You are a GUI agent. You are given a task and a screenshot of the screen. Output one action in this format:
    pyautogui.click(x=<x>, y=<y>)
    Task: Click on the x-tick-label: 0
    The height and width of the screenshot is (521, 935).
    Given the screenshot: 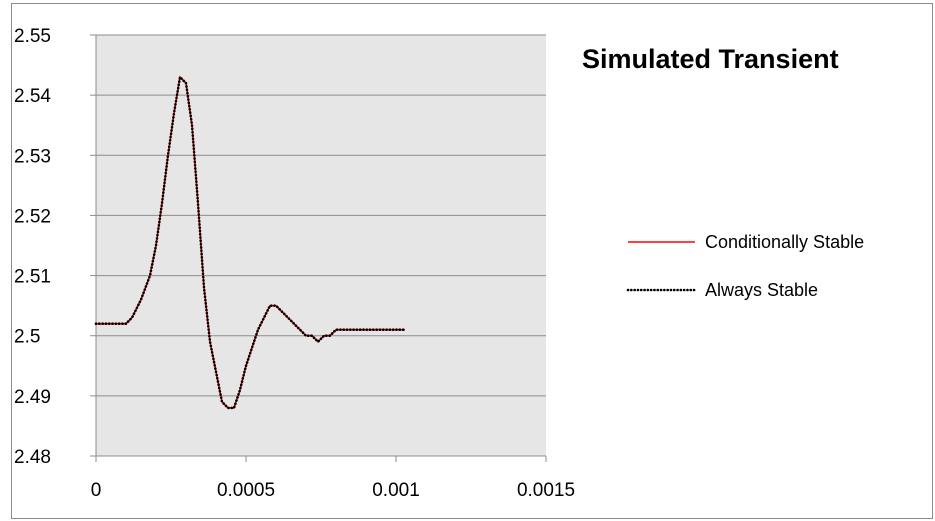 What is the action you would take?
    pyautogui.click(x=96, y=490)
    